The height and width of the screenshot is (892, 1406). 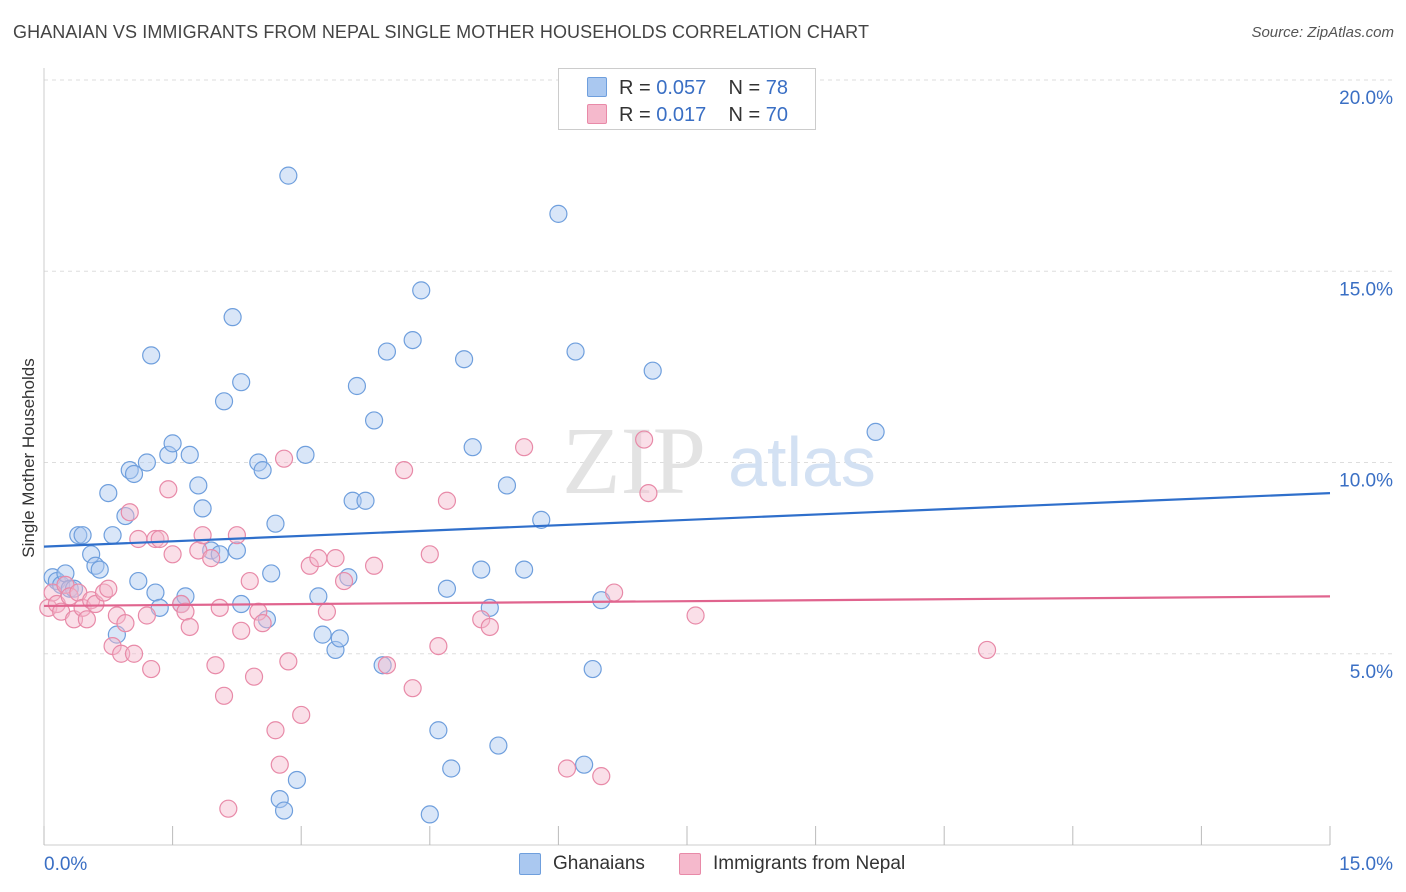 I want to click on legend-text: R = 0.057 N = 78, so click(x=703, y=88).